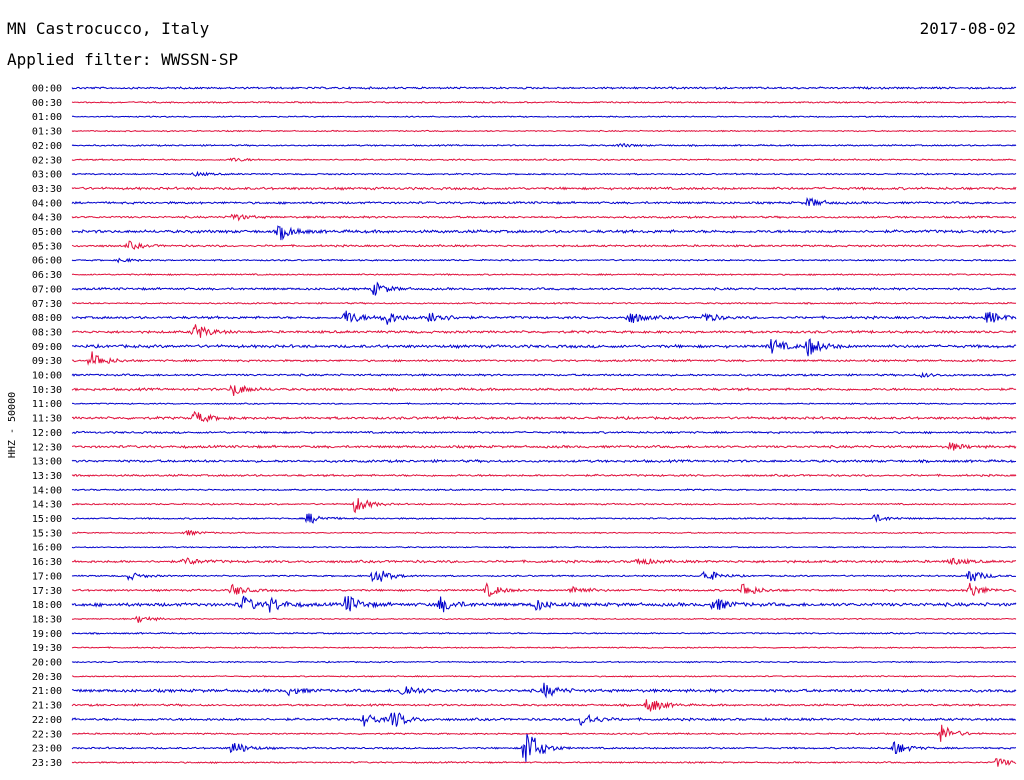 Image resolution: width=1024 pixels, height=780 pixels. Describe the element at coordinates (47, 619) in the screenshot. I see `time-tick-label: 18:30` at that location.